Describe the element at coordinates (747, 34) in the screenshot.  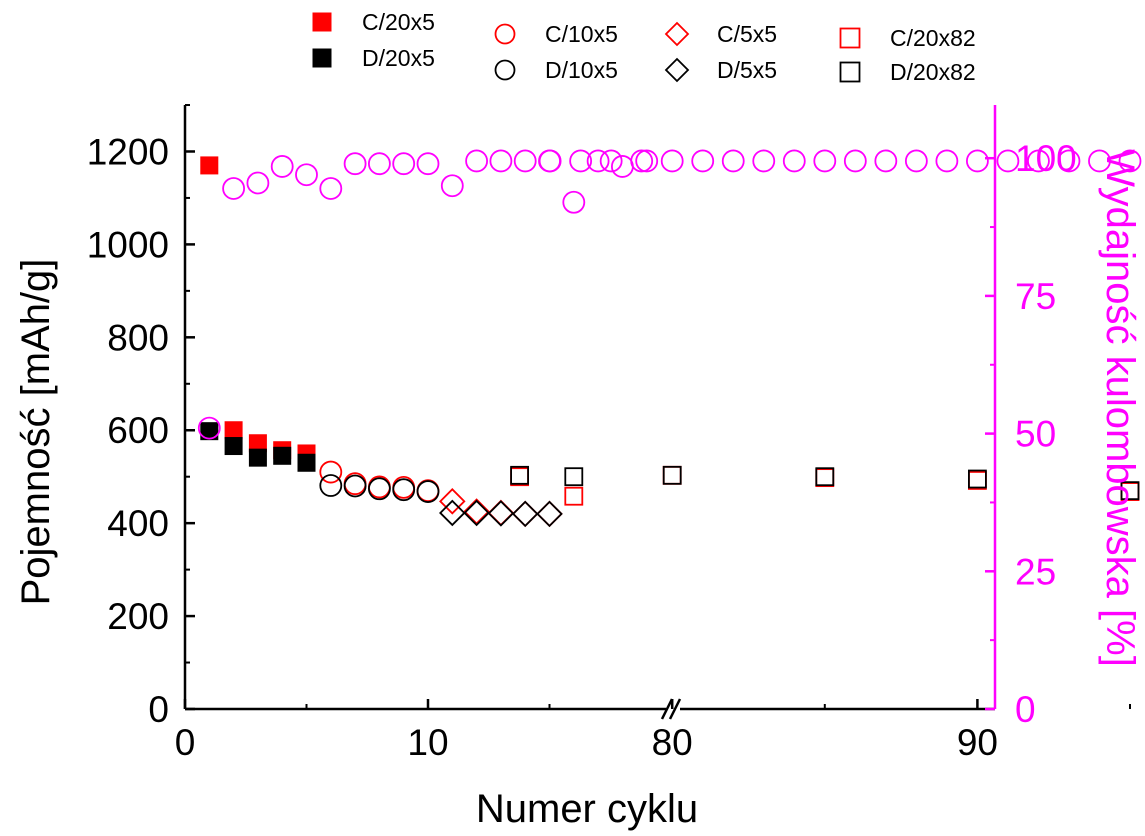
I see `legend-label: C/5x5` at that location.